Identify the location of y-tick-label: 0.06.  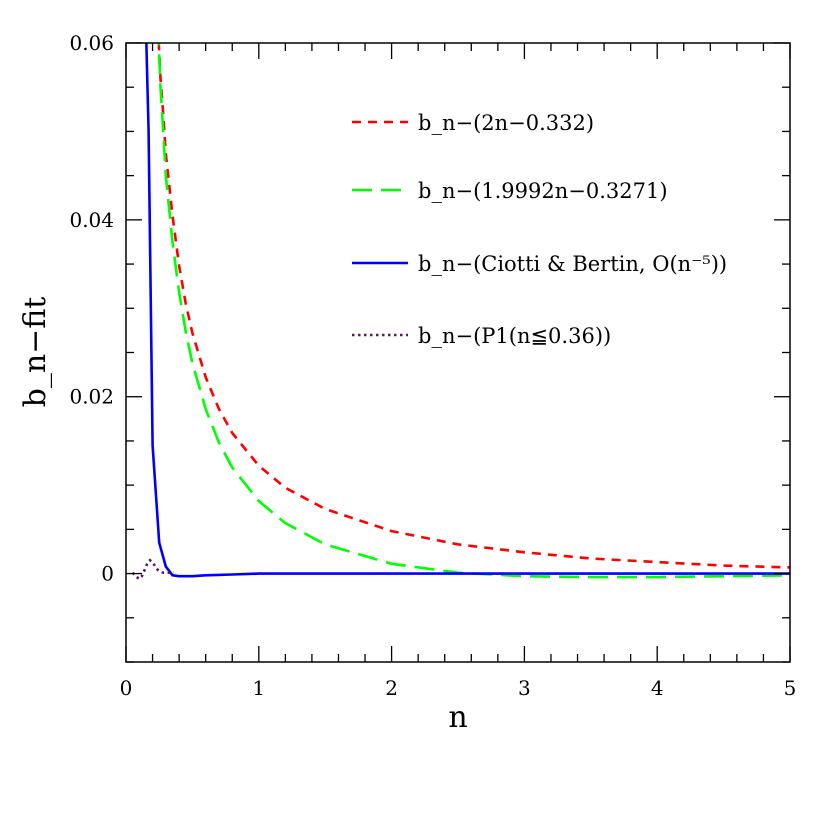
(91, 43).